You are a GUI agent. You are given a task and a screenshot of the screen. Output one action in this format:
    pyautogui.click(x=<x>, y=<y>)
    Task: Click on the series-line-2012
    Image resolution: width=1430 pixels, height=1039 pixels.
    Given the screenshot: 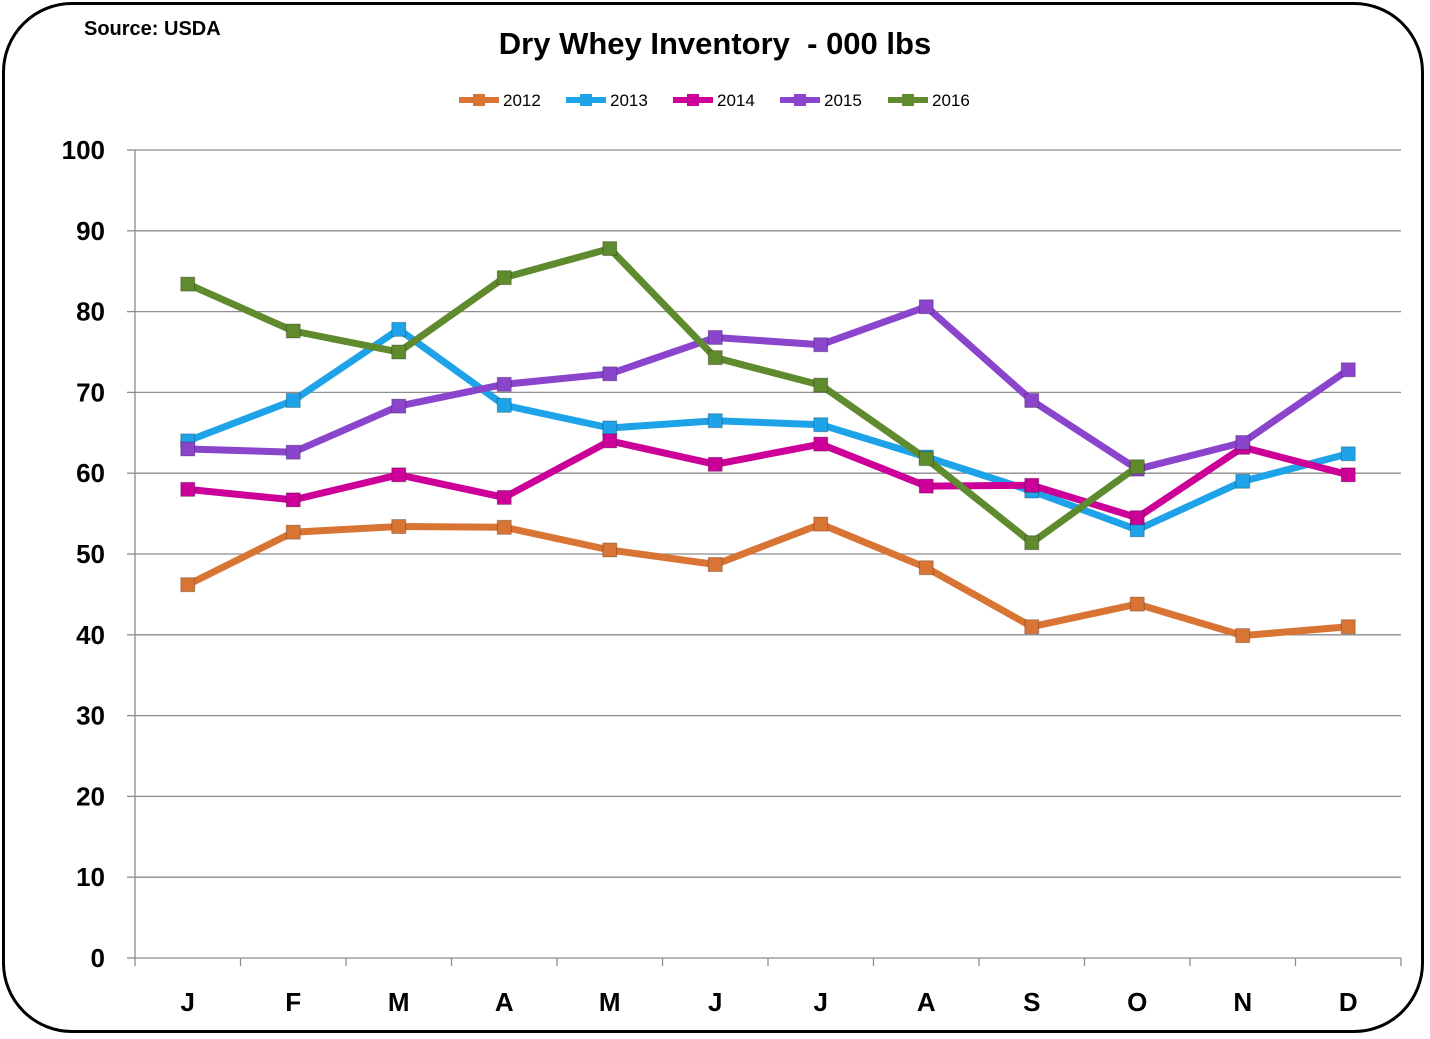 What is the action you would take?
    pyautogui.click(x=768, y=580)
    